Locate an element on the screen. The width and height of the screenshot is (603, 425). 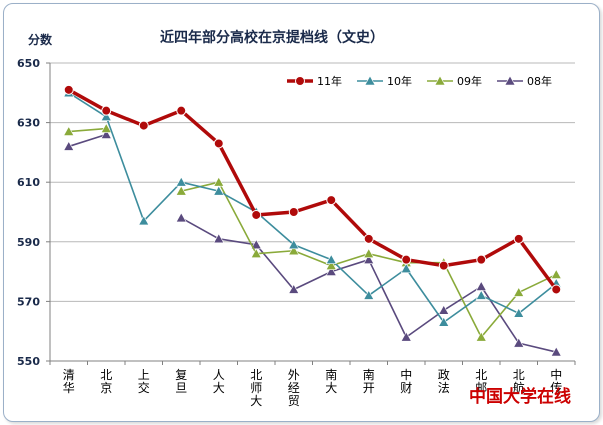
x-tick-label: 北航 is located at coordinates (519, 381).